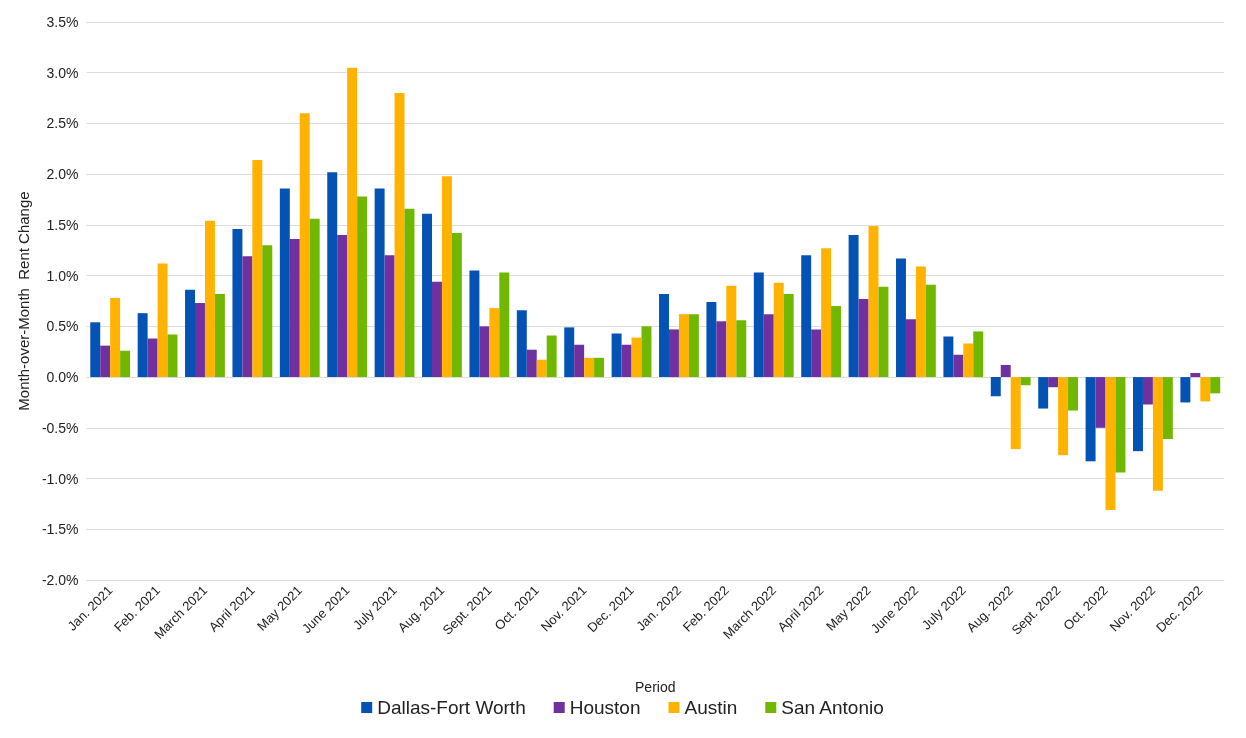 The image size is (1246, 738). Describe the element at coordinates (62, 224) in the screenshot. I see `y-tick-label: 1.5%` at that location.